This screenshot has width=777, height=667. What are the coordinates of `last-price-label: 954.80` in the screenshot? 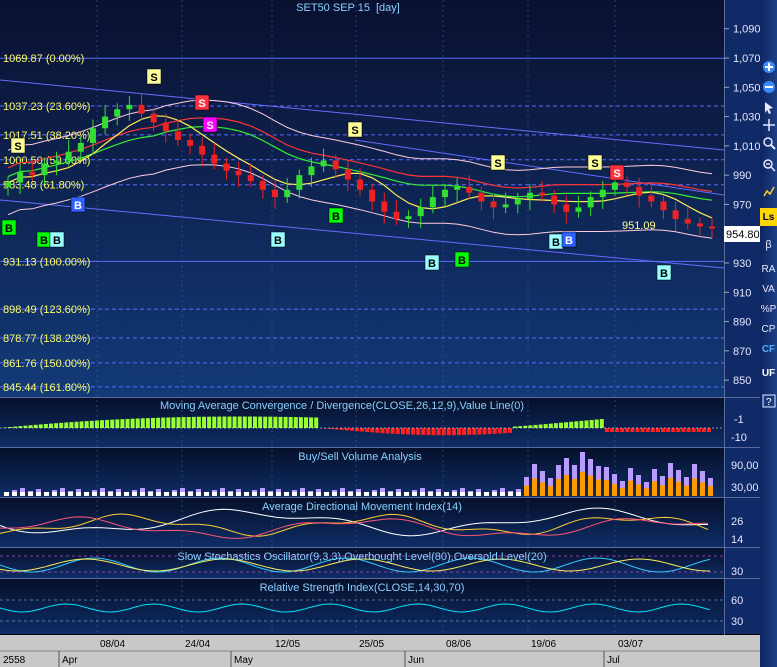 It's located at (743, 235).